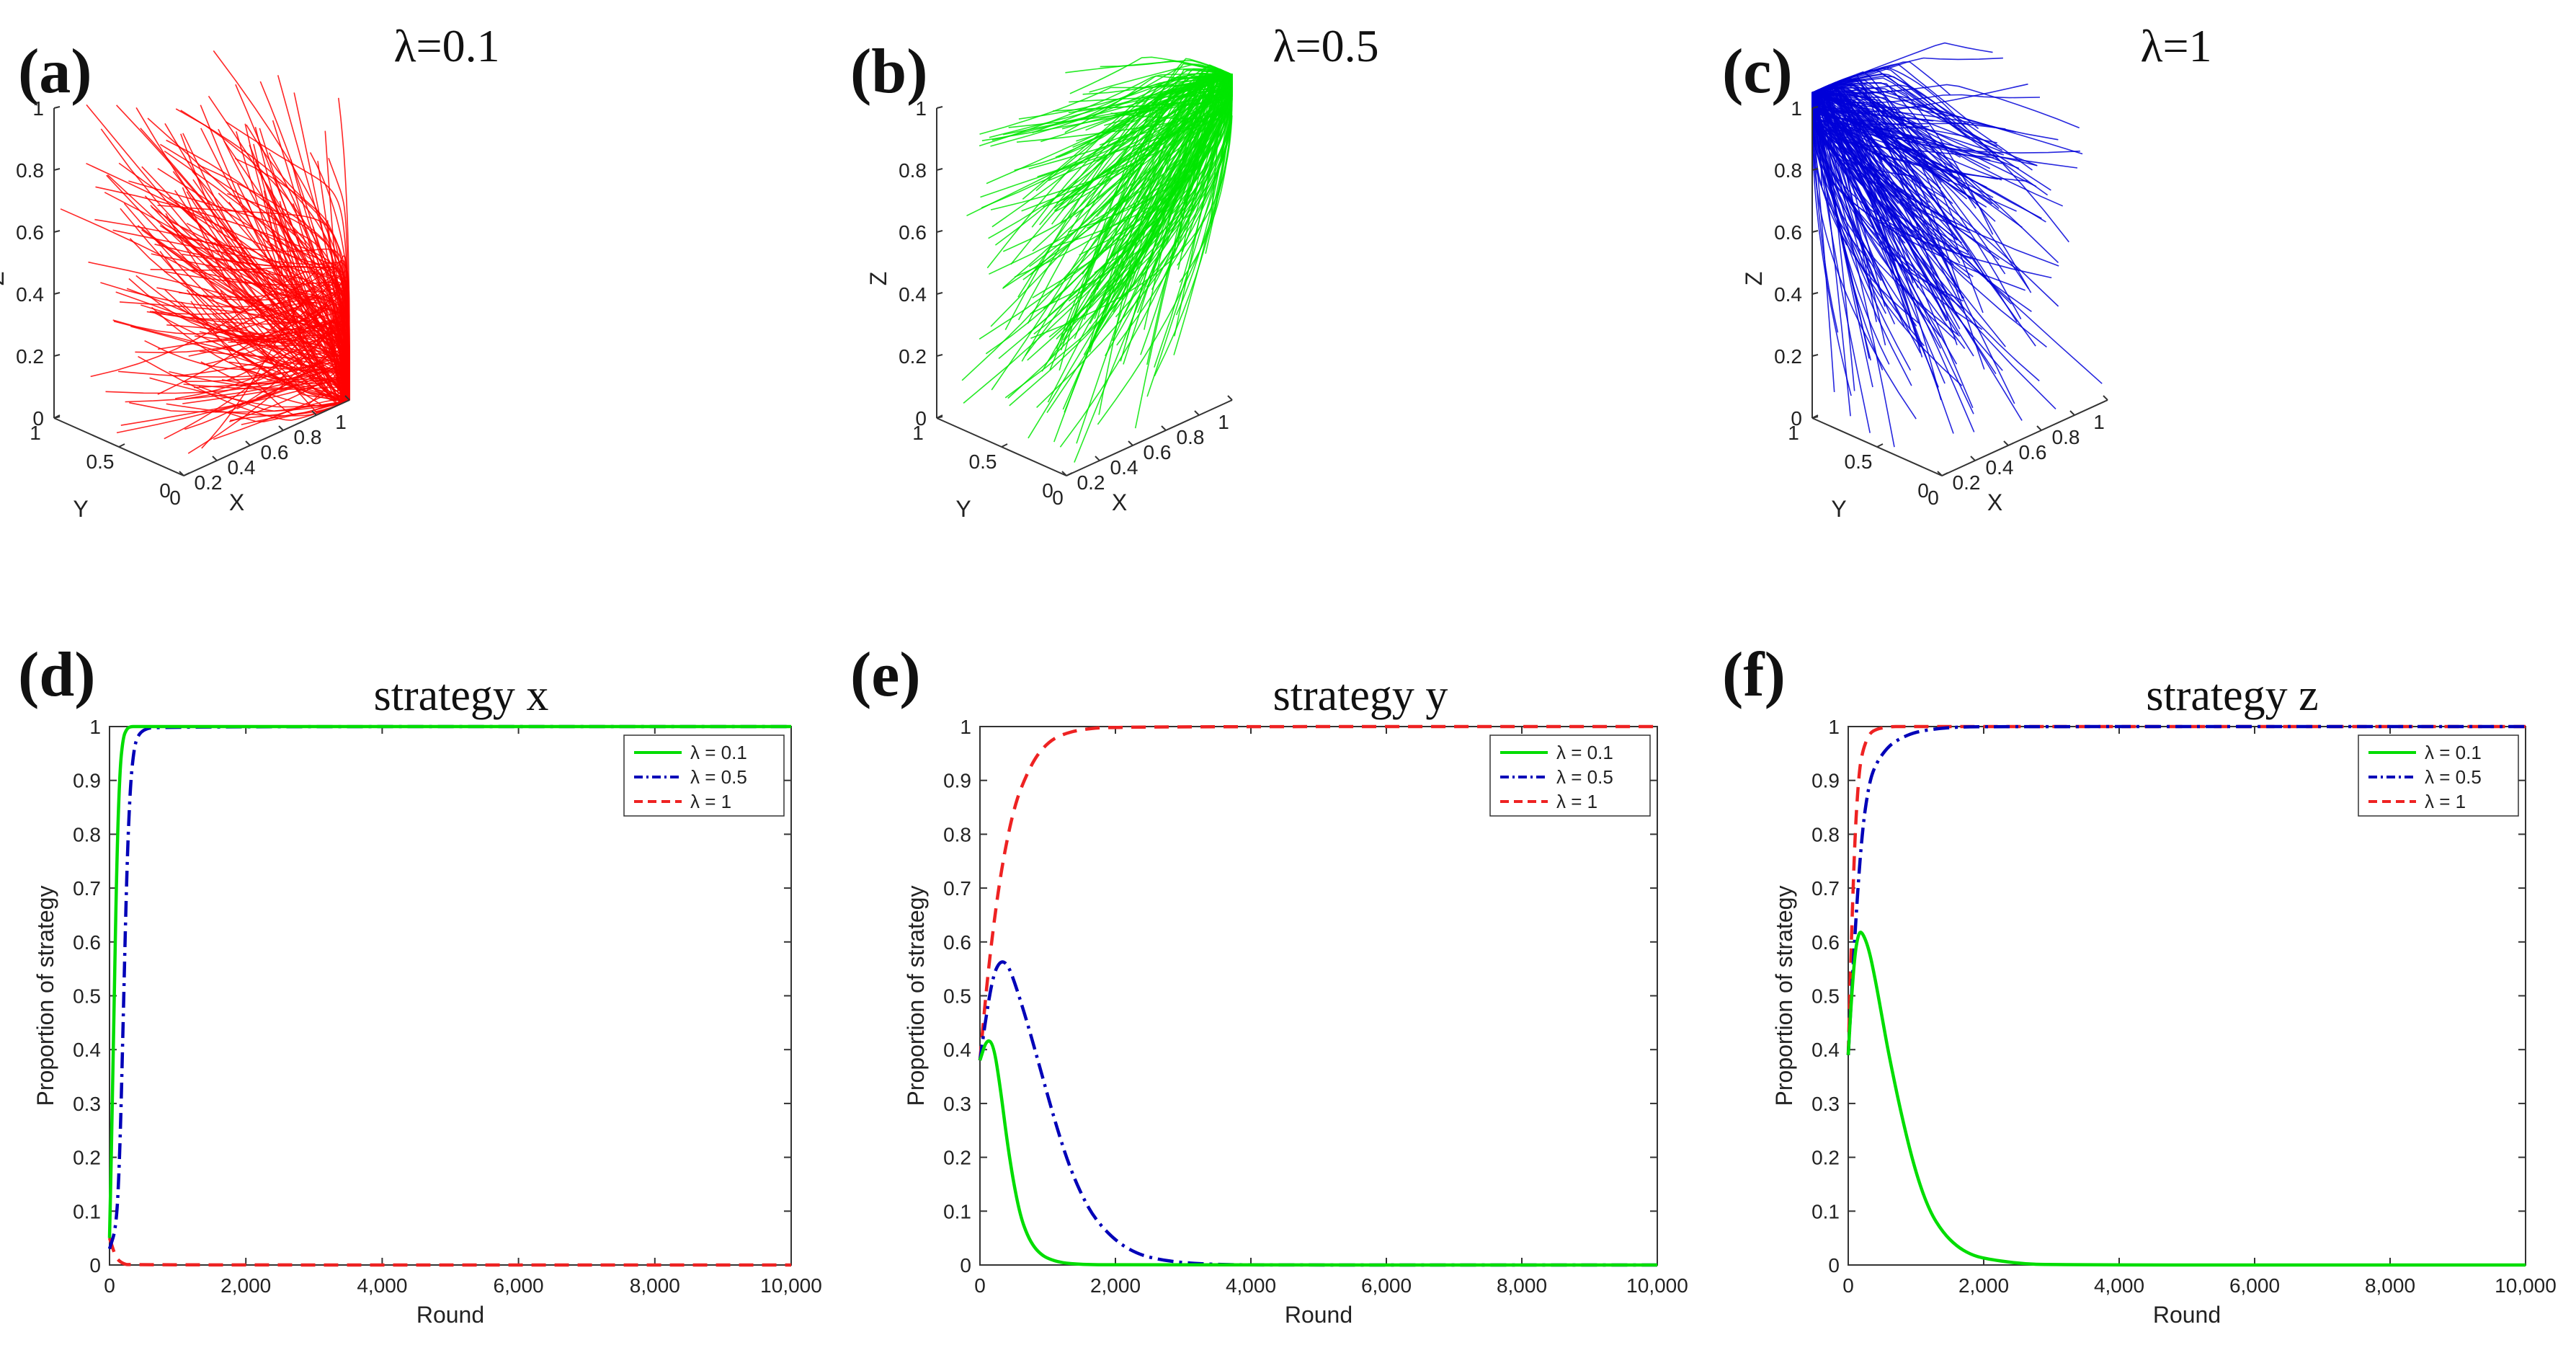 The height and width of the screenshot is (1345, 2576). I want to click on x-axis-label: Round, so click(450, 1315).